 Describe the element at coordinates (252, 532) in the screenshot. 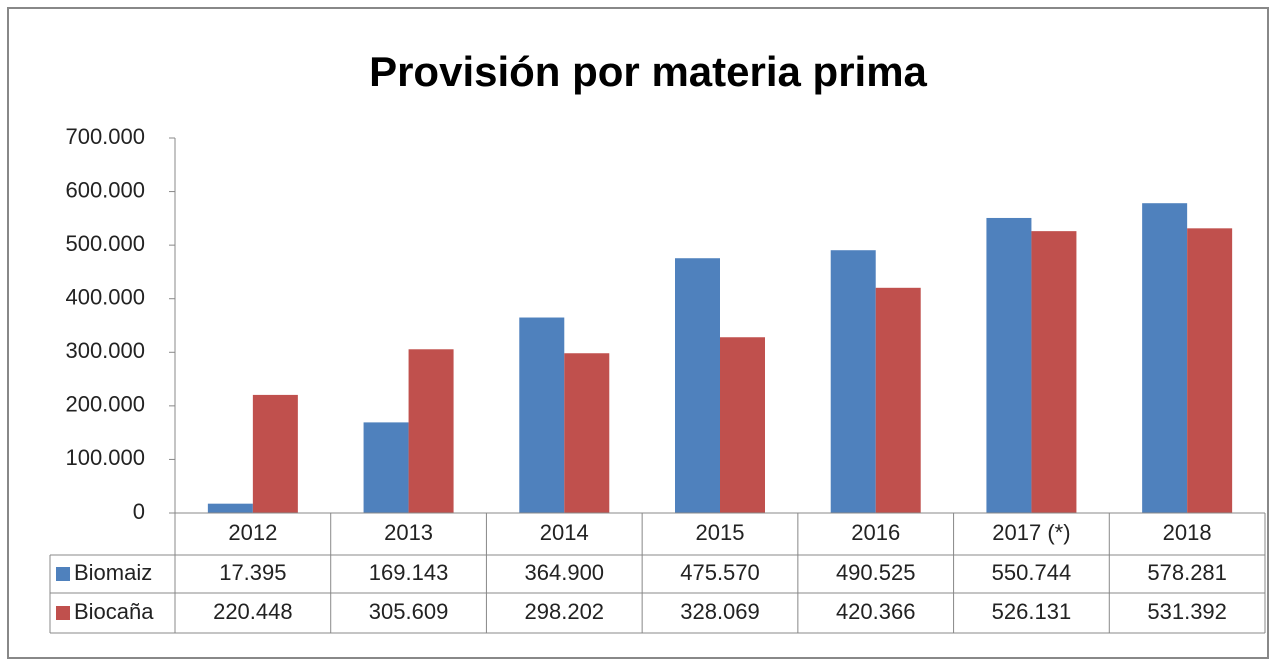

I see `x-tick-label: 2012` at that location.